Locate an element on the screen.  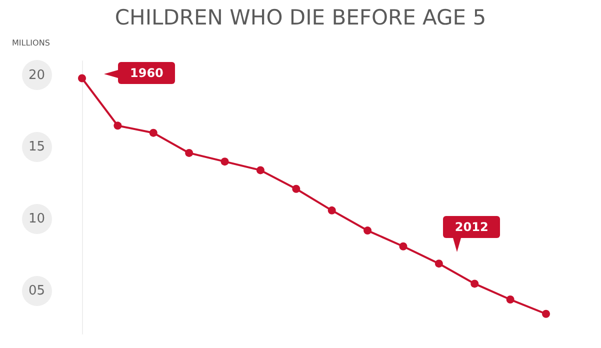
y-tick-label: 05 is located at coordinates (36, 290).